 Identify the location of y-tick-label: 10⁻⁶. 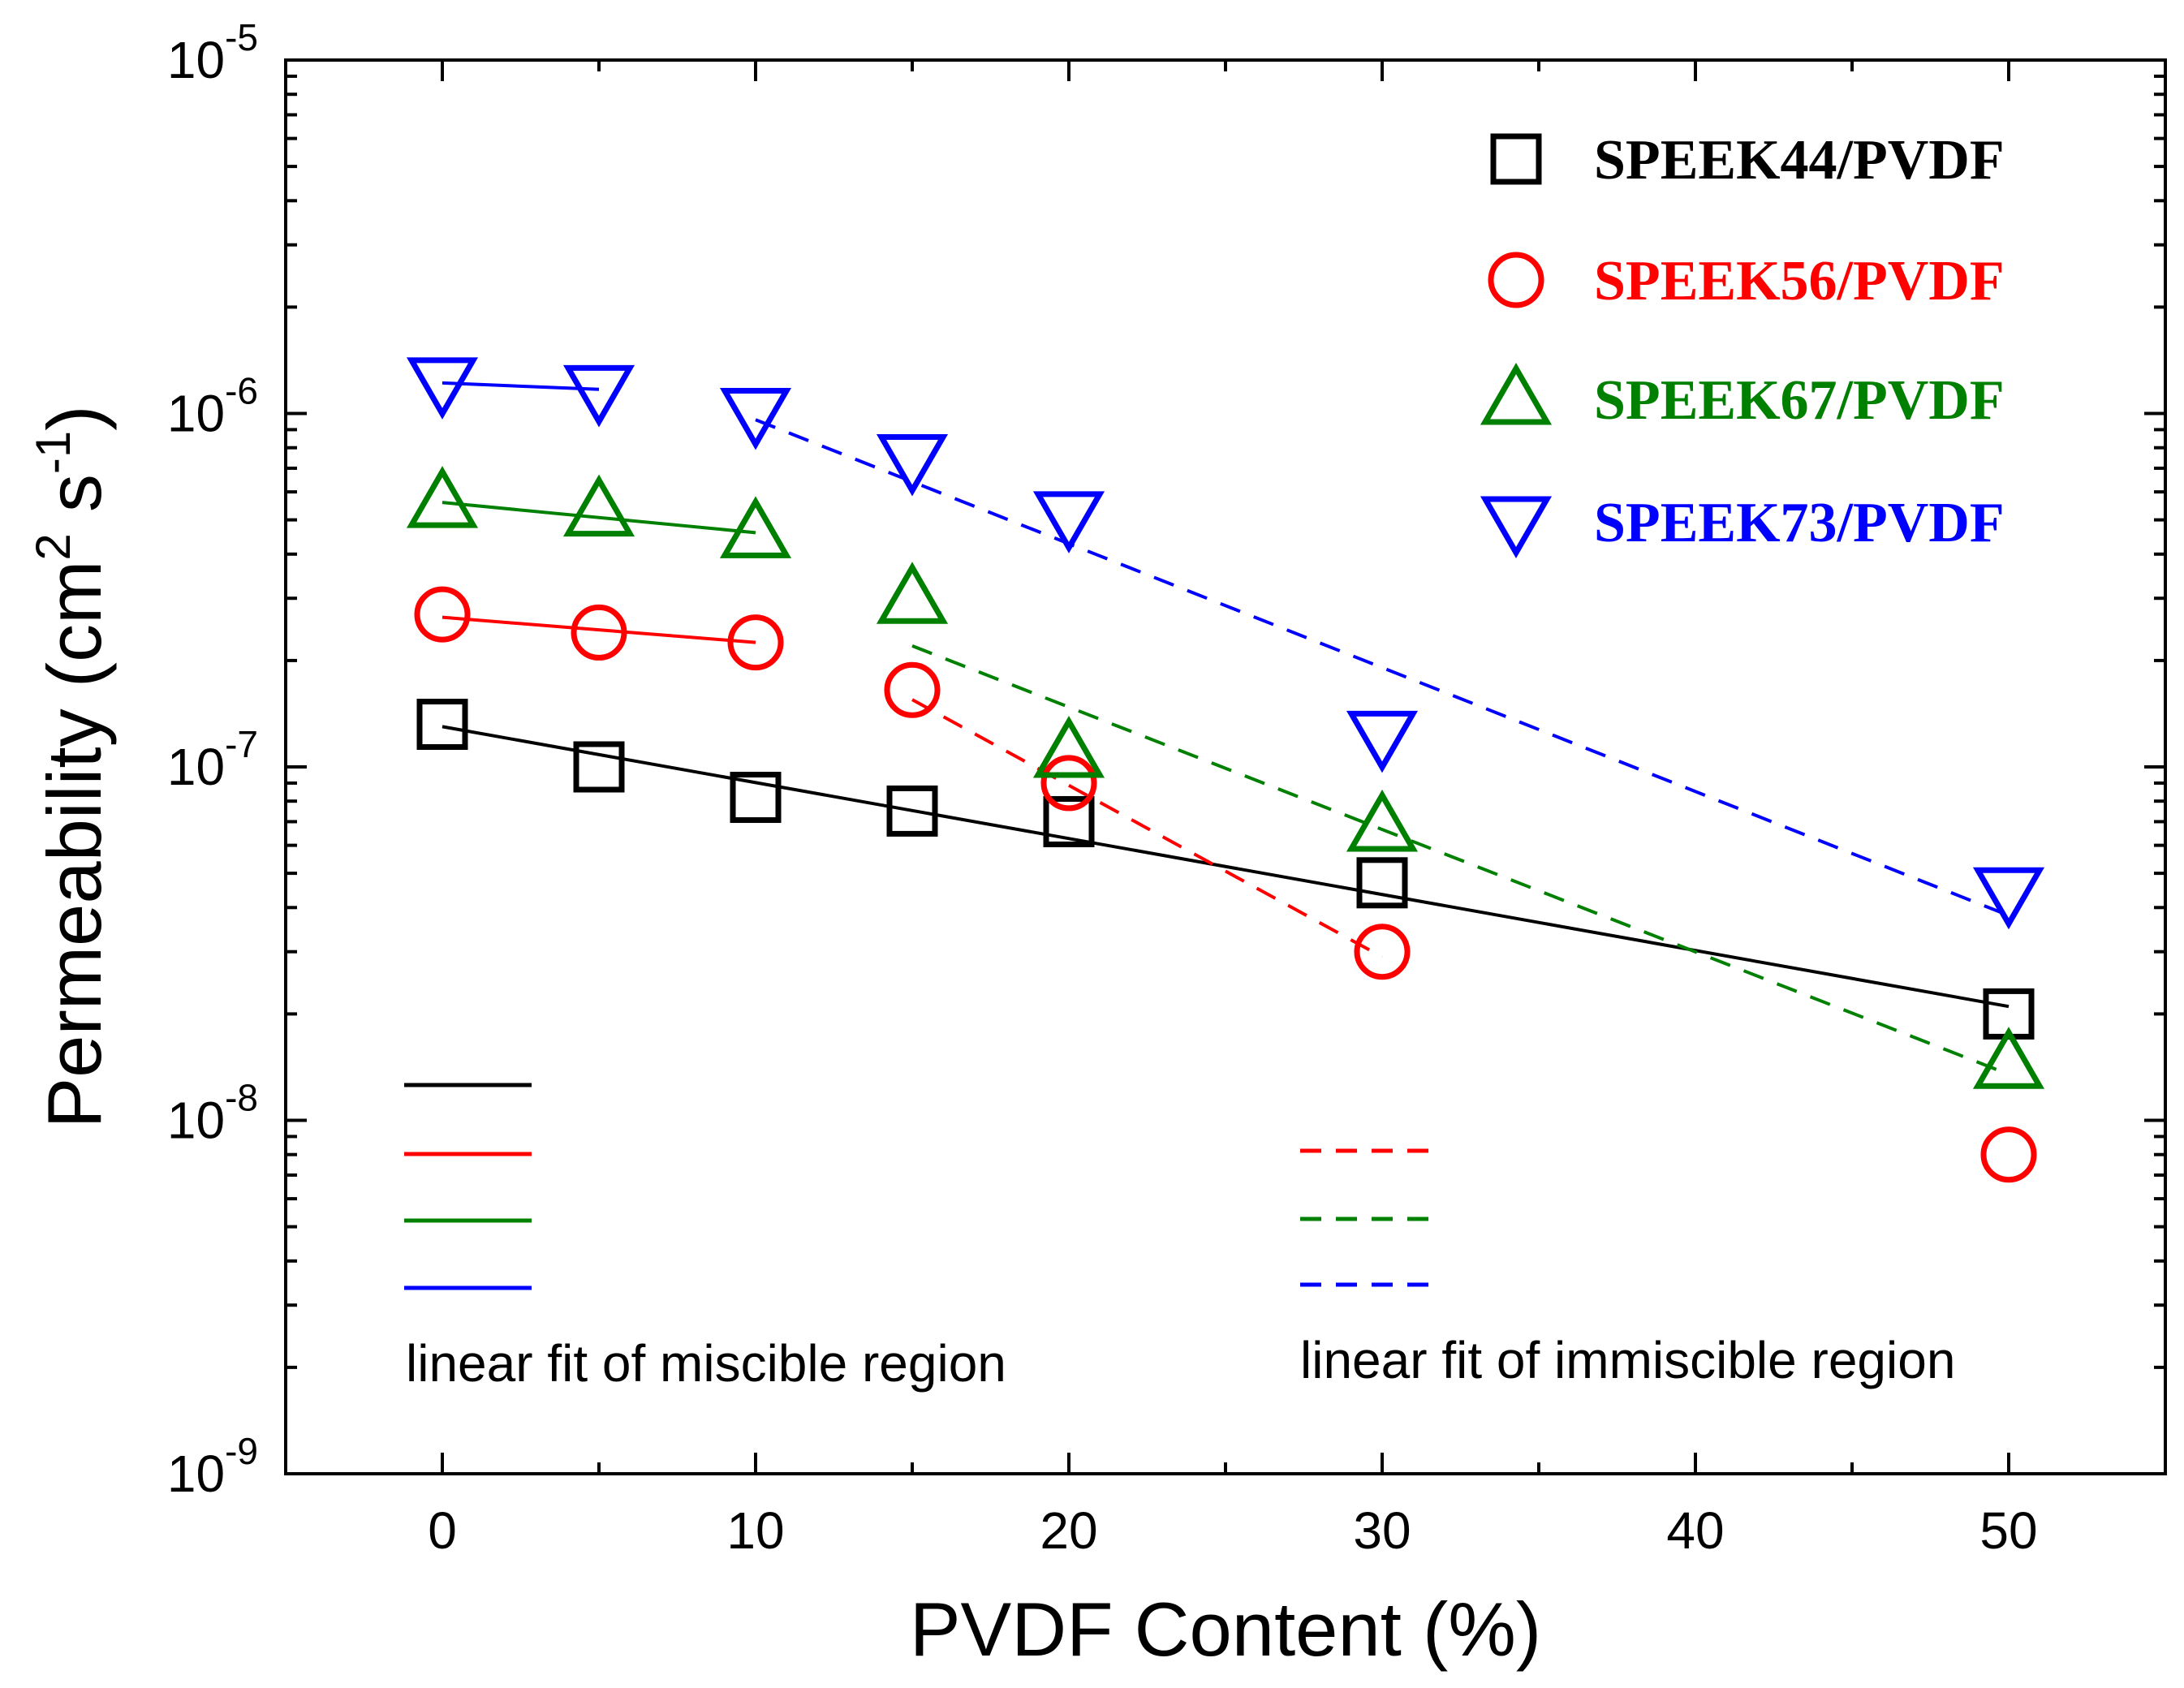
(213, 407).